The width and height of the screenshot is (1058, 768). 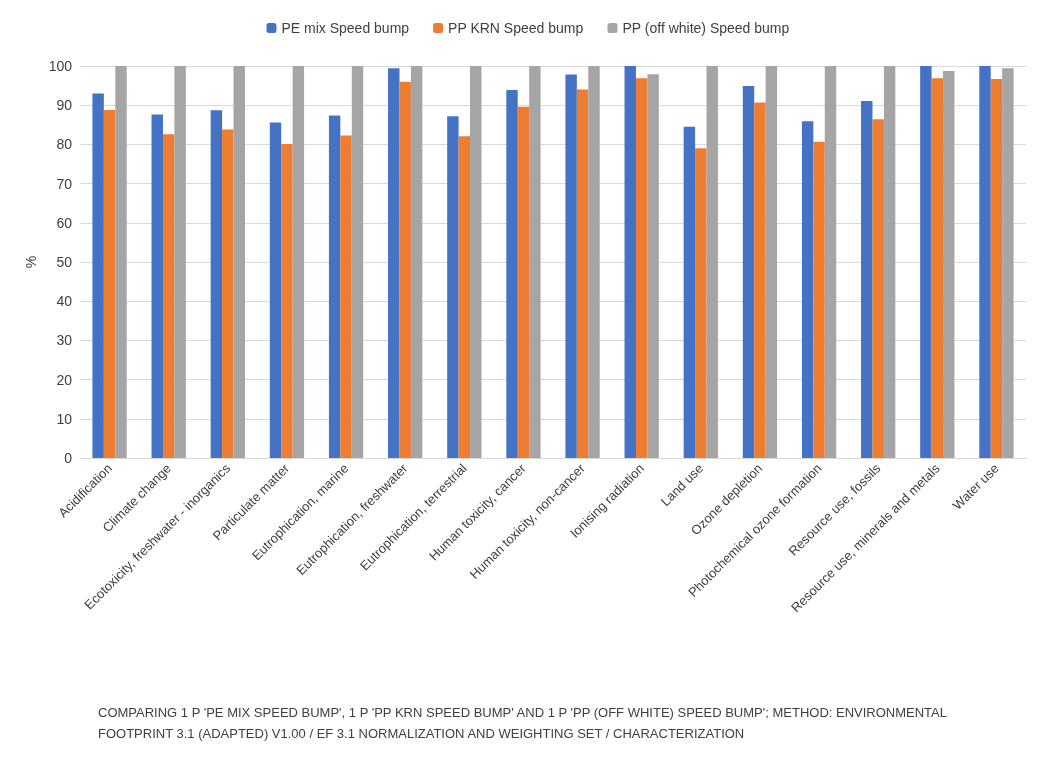 What do you see at coordinates (64, 418) in the screenshot?
I see `y-tick-label: 10` at bounding box center [64, 418].